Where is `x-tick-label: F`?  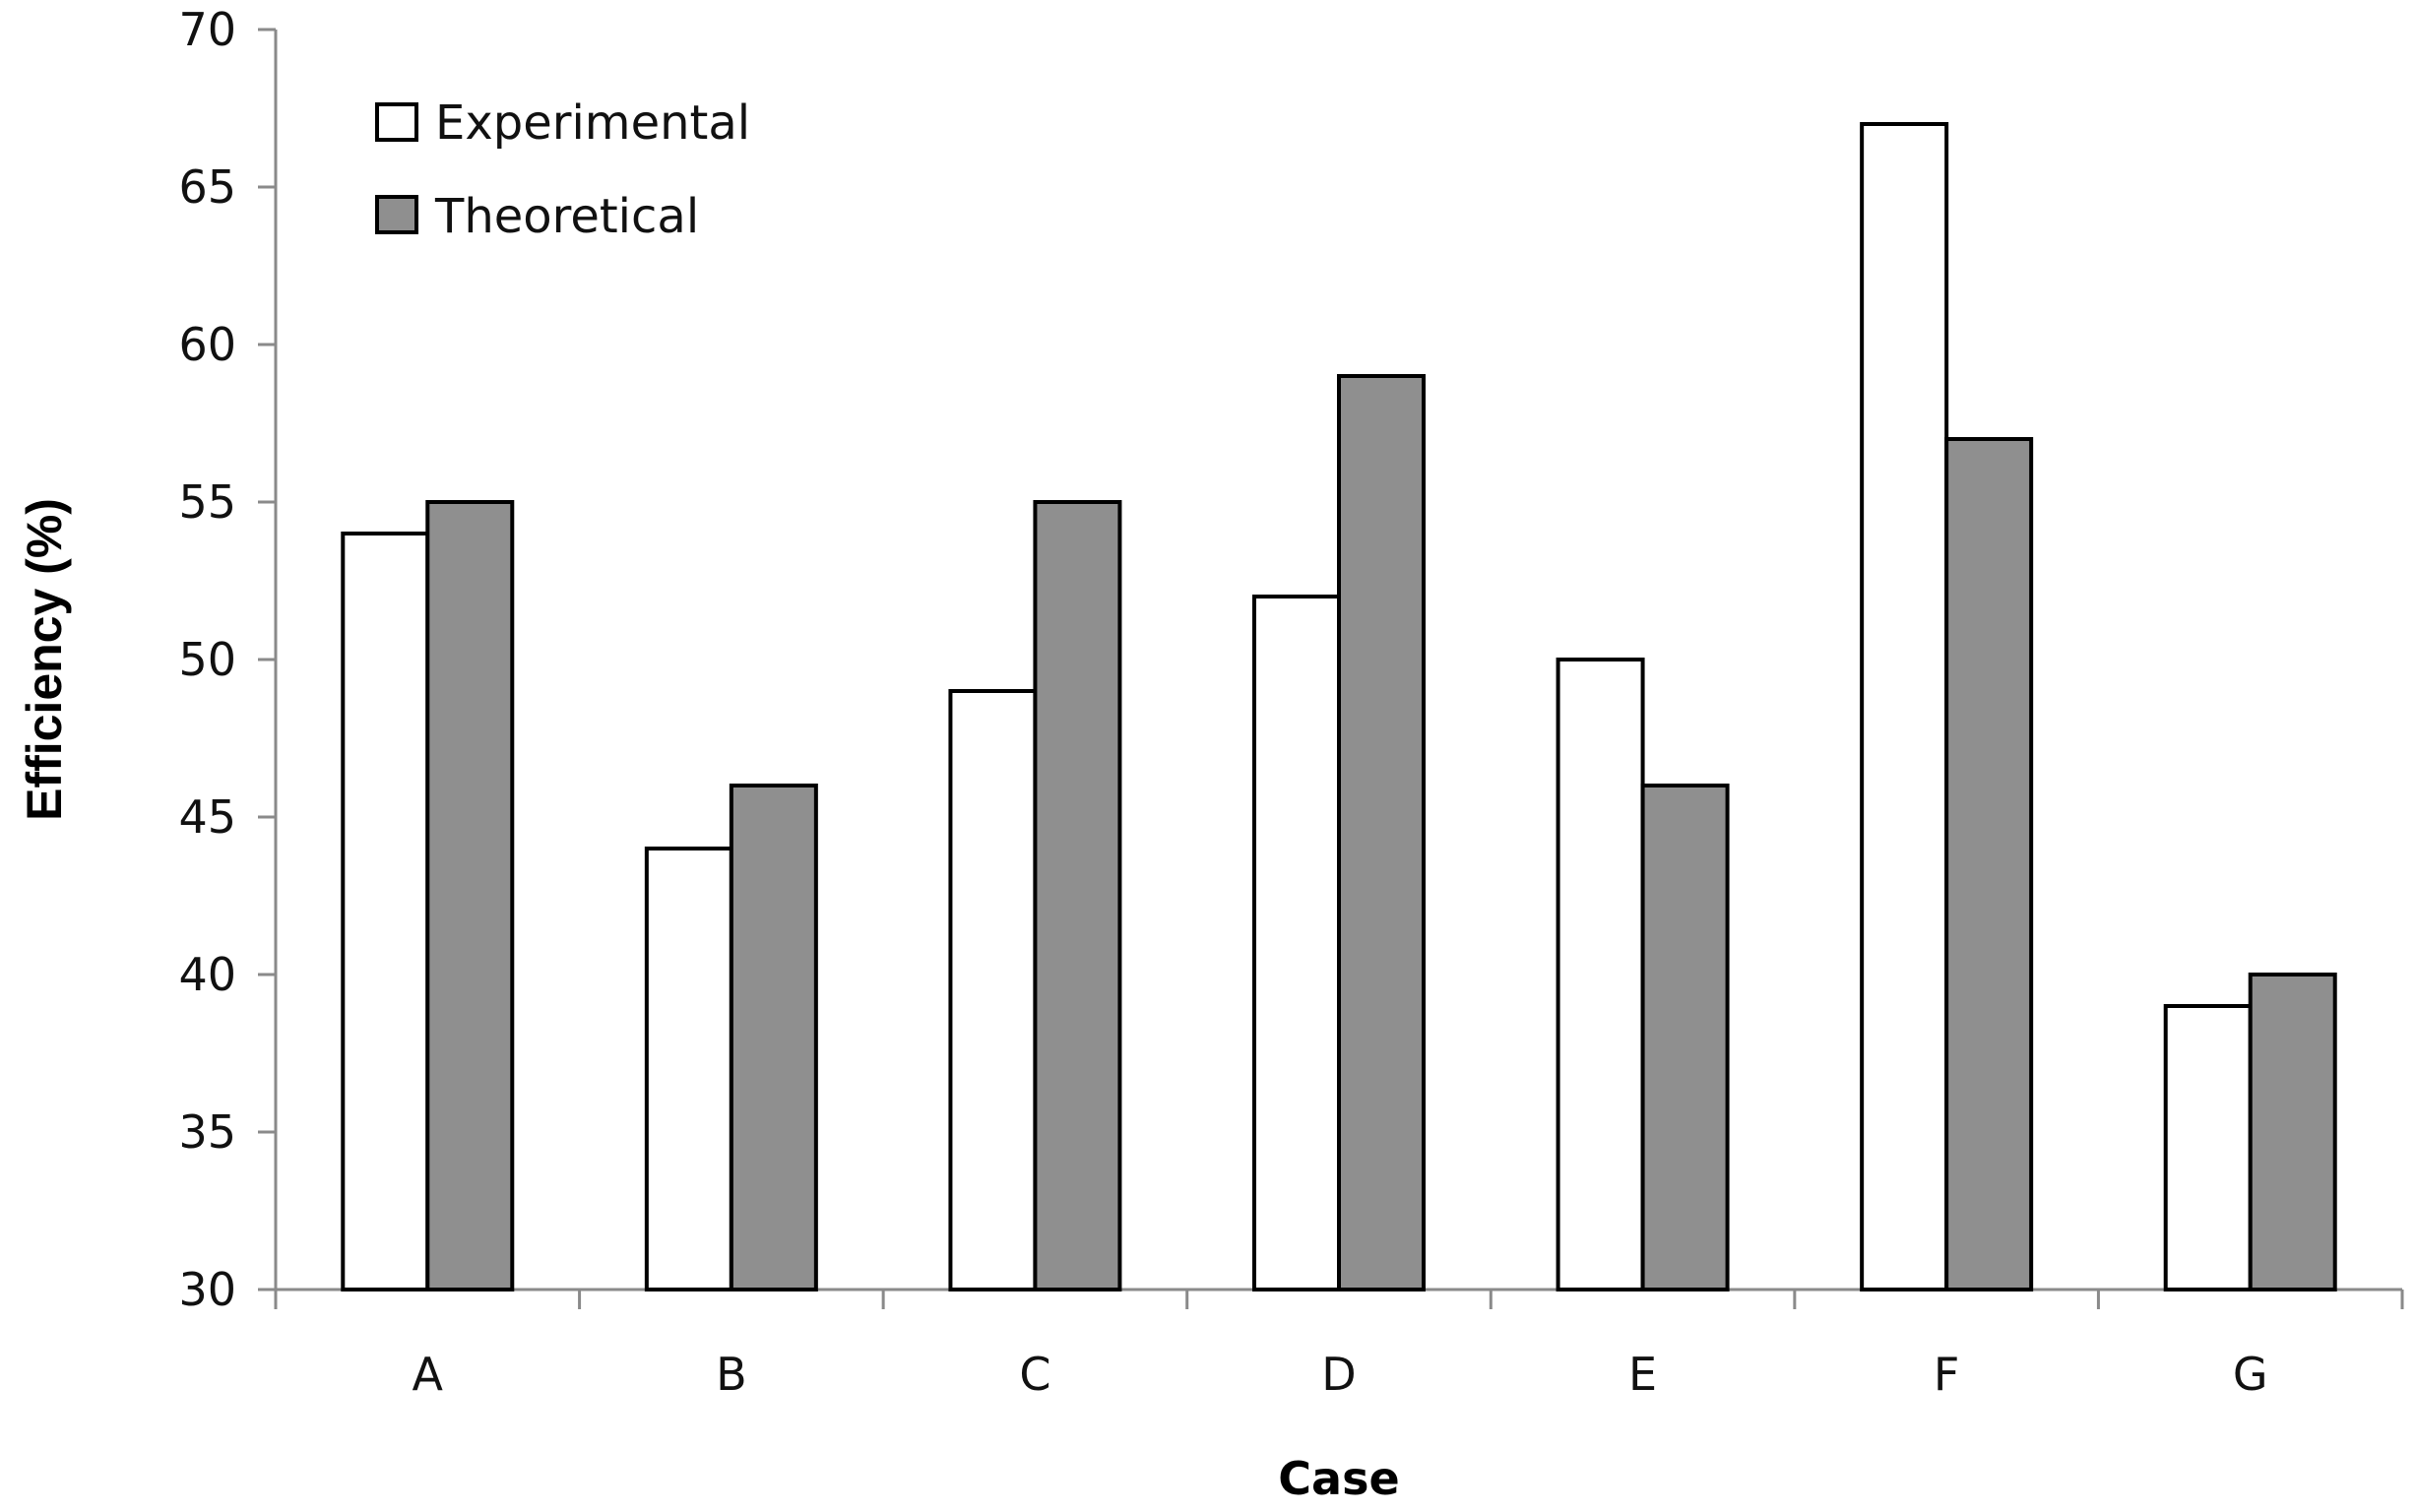 x-tick-label: F is located at coordinates (1946, 1374).